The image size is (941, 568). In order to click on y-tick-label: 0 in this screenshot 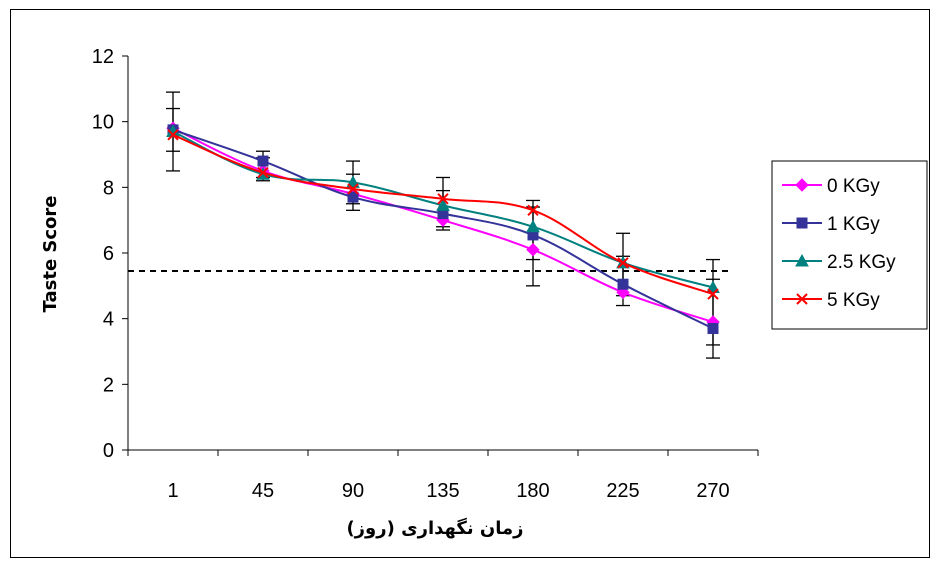, I will do `click(108, 451)`.